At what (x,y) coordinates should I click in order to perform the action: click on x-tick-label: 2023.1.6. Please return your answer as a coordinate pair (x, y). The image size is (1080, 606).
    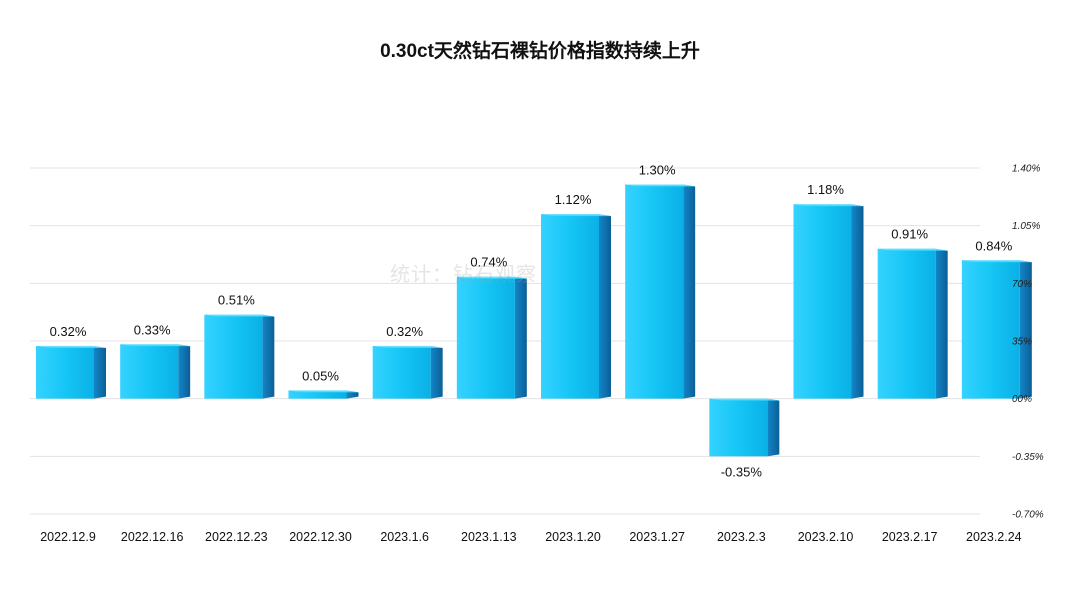
    Looking at the image, I should click on (404, 537).